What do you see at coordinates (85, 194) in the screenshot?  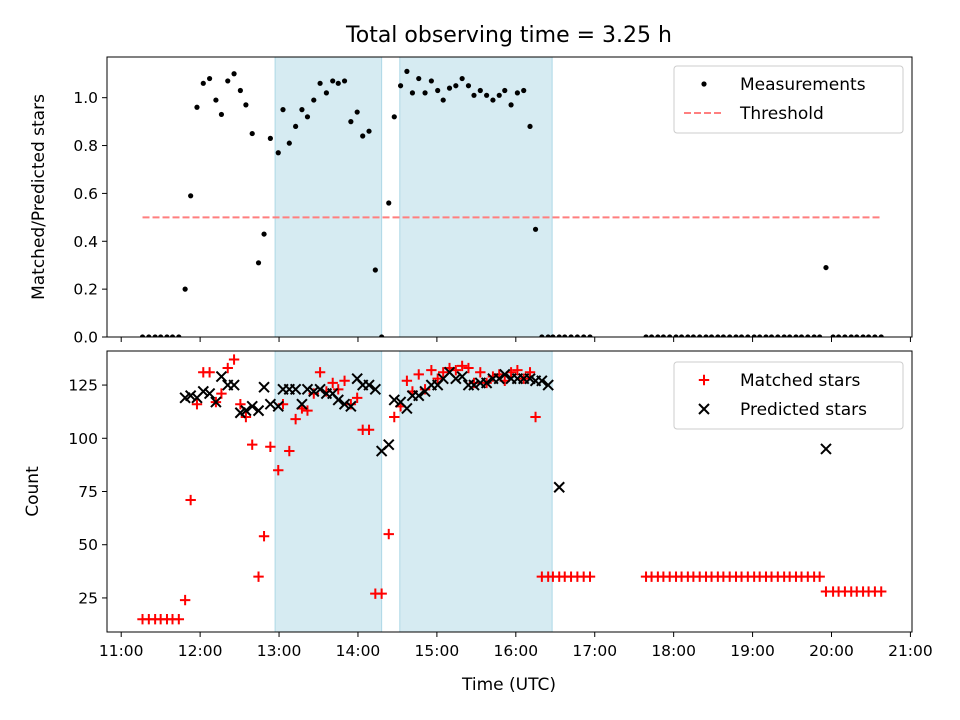 I see `y-tick-label: 0.6` at bounding box center [85, 194].